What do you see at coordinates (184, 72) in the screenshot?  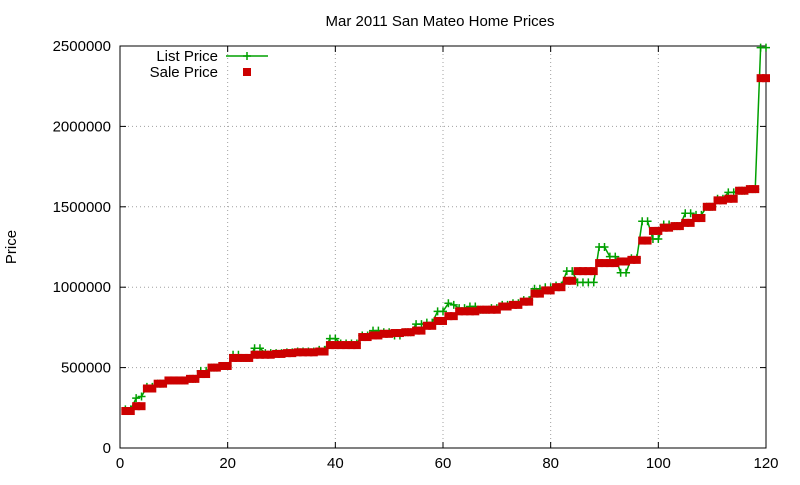 I see `legend-label-sale-price: Sale Price` at bounding box center [184, 72].